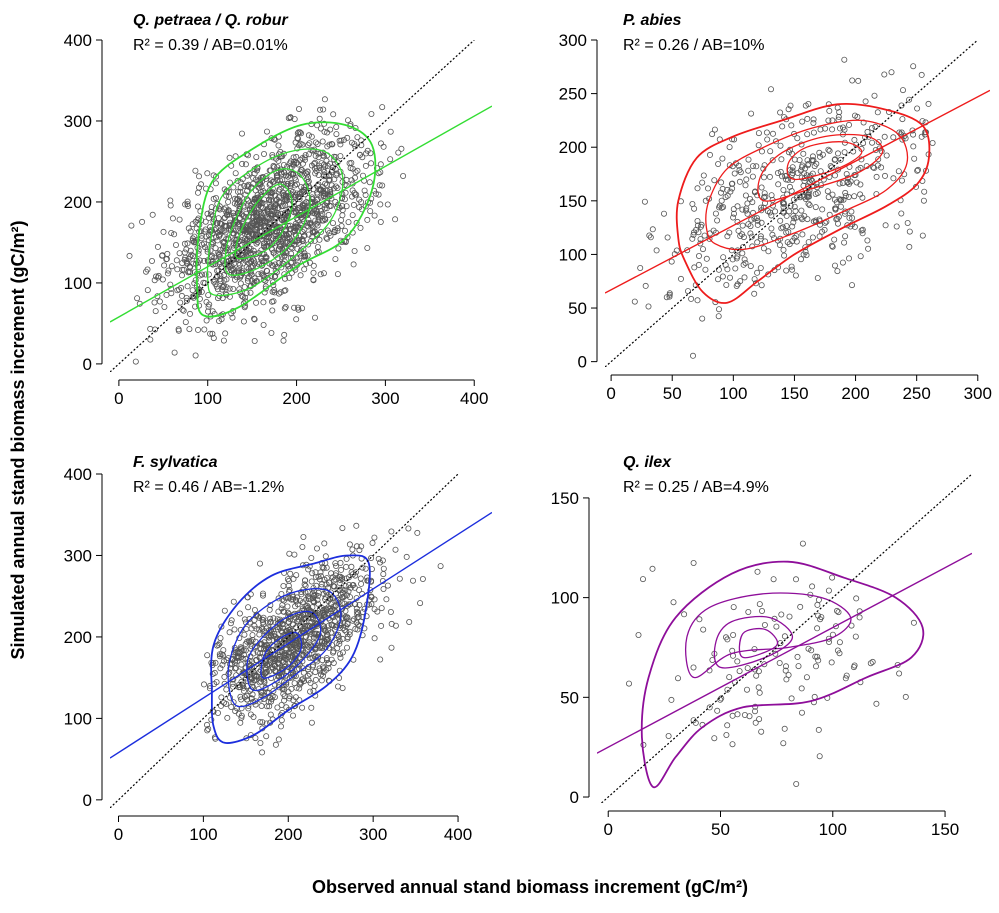 The height and width of the screenshot is (913, 999). I want to click on x-tick-label: 0, so click(118, 834).